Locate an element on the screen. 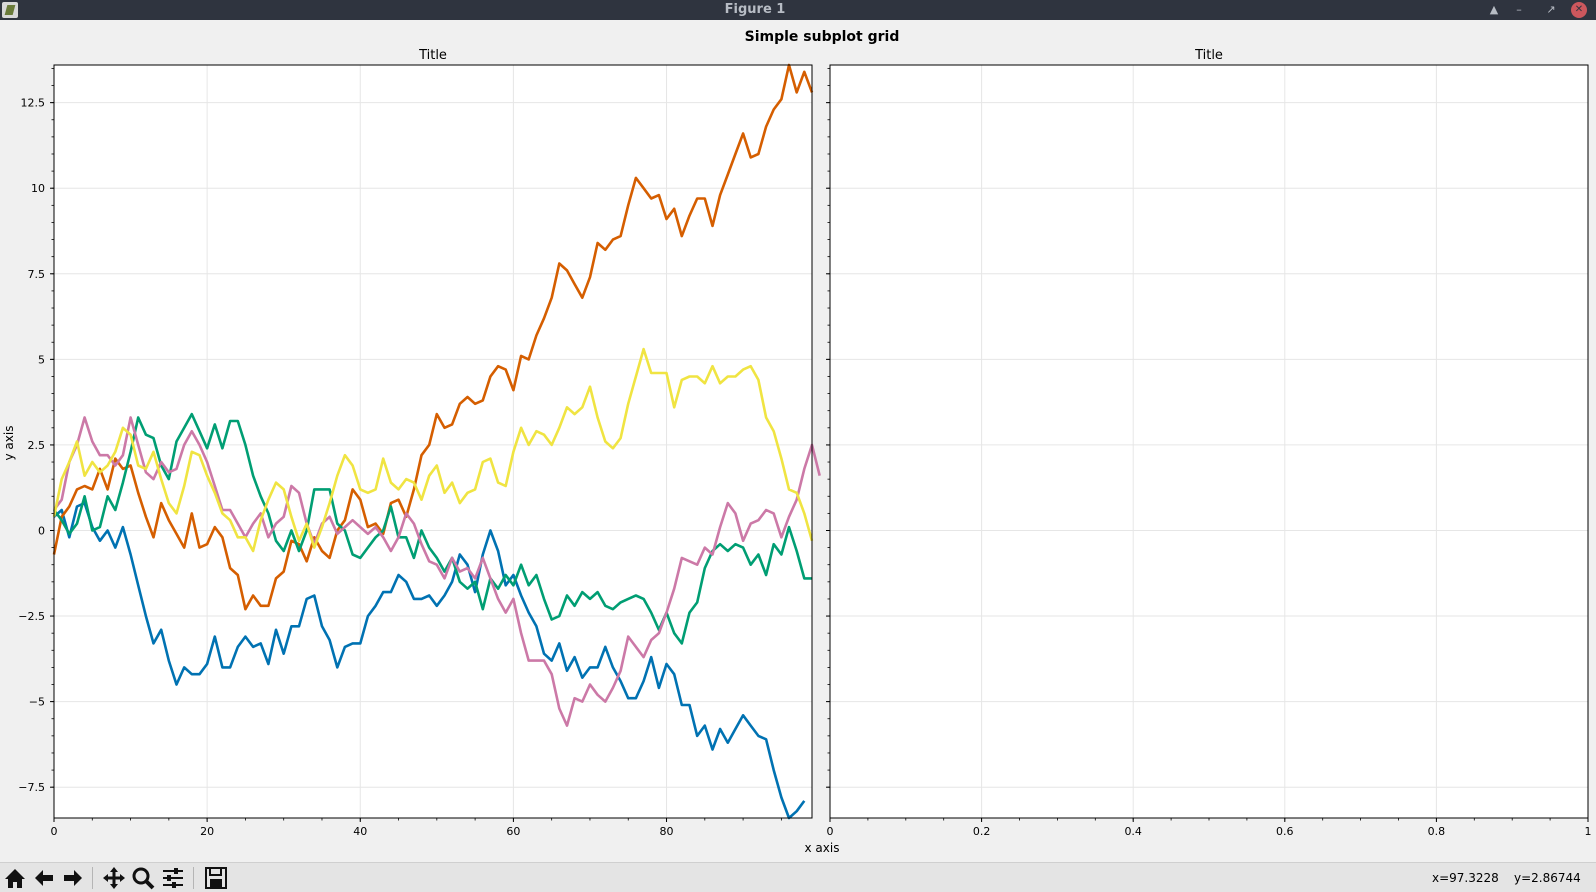 The image size is (1596, 892). minimize-icon: – is located at coordinates (1519, 9).